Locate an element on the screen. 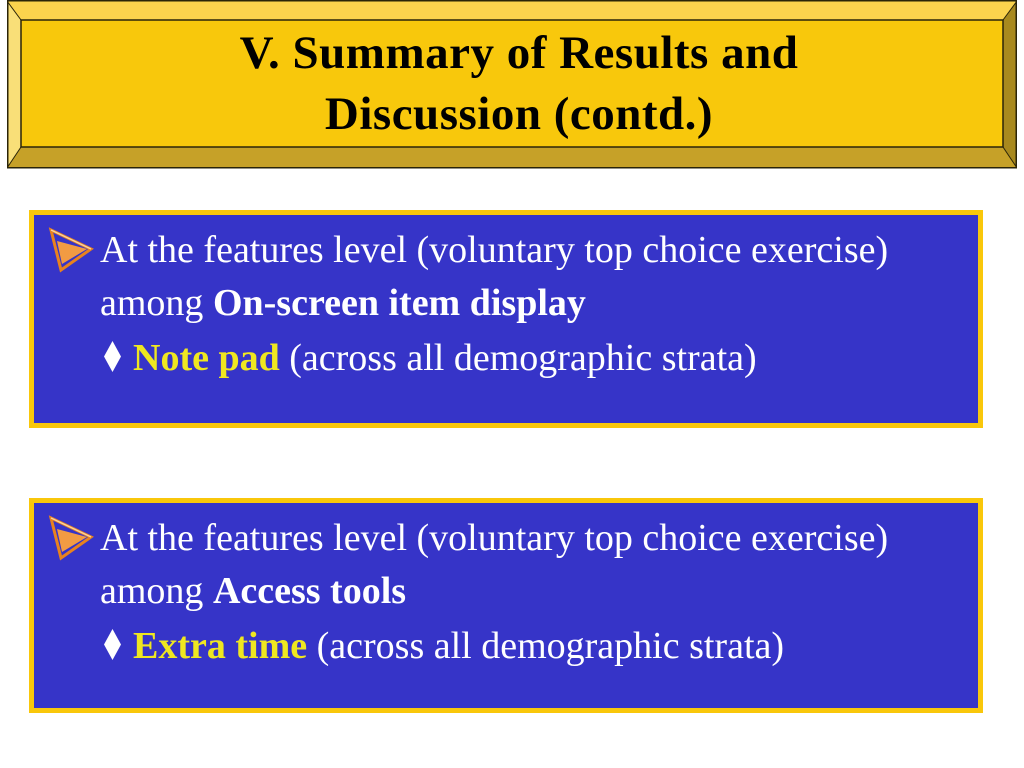 This screenshot has width=1024, height=768. bullet-text-line2-bold: Access tools is located at coordinates (309, 591).